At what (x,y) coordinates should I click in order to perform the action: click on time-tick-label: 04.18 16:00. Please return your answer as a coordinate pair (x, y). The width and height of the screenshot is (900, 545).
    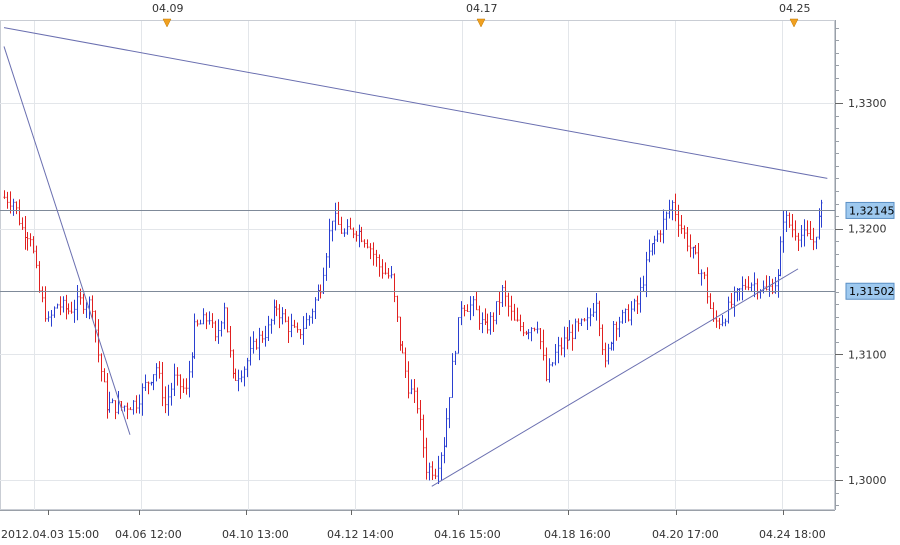
    Looking at the image, I should click on (577, 534).